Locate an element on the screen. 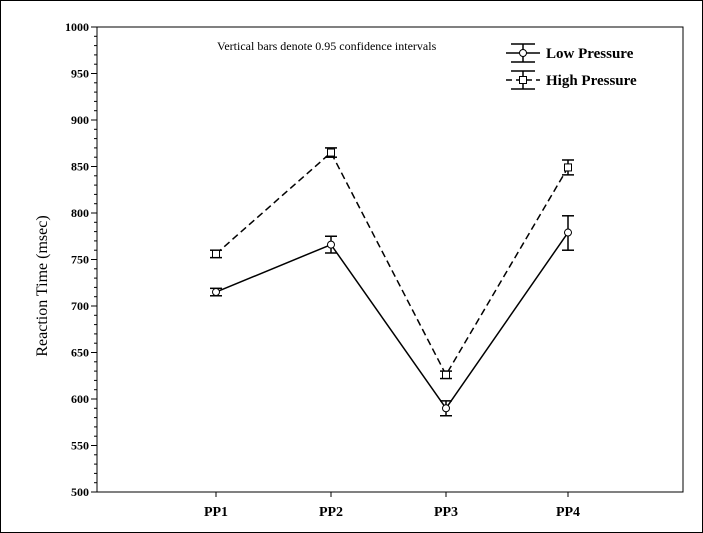 This screenshot has width=703, height=533. x-axis-ticks: PP1 PP2 PP3 PP4 is located at coordinates (392, 506).